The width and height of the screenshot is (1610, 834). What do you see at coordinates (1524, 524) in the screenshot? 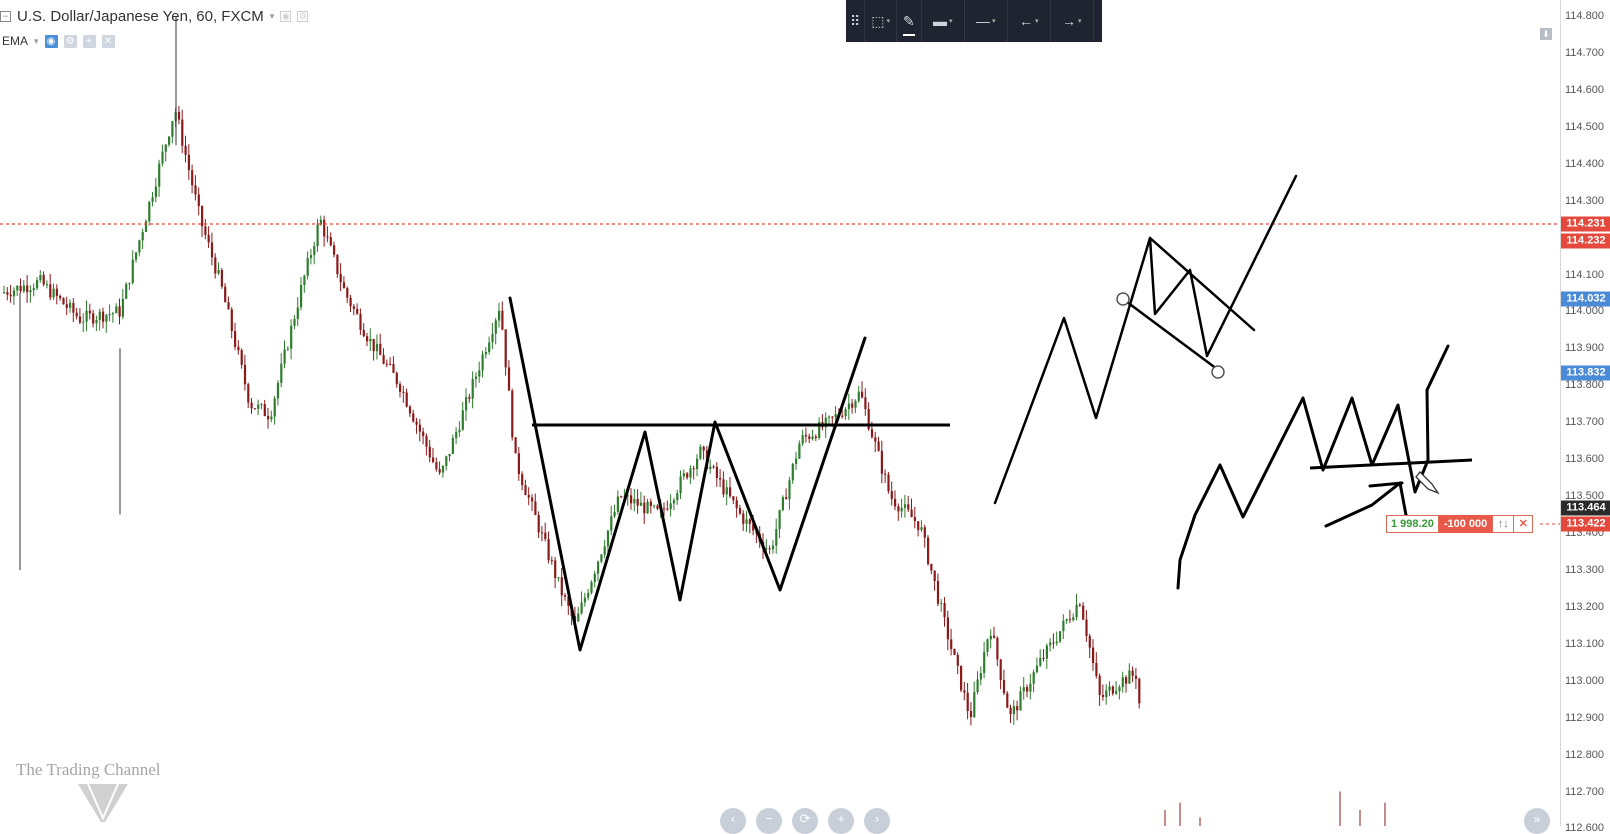
I see `close-order-icon: ✕` at bounding box center [1524, 524].